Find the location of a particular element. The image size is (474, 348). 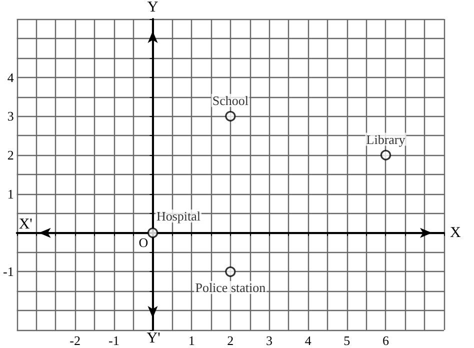

data-label: Library is located at coordinates (386, 139).